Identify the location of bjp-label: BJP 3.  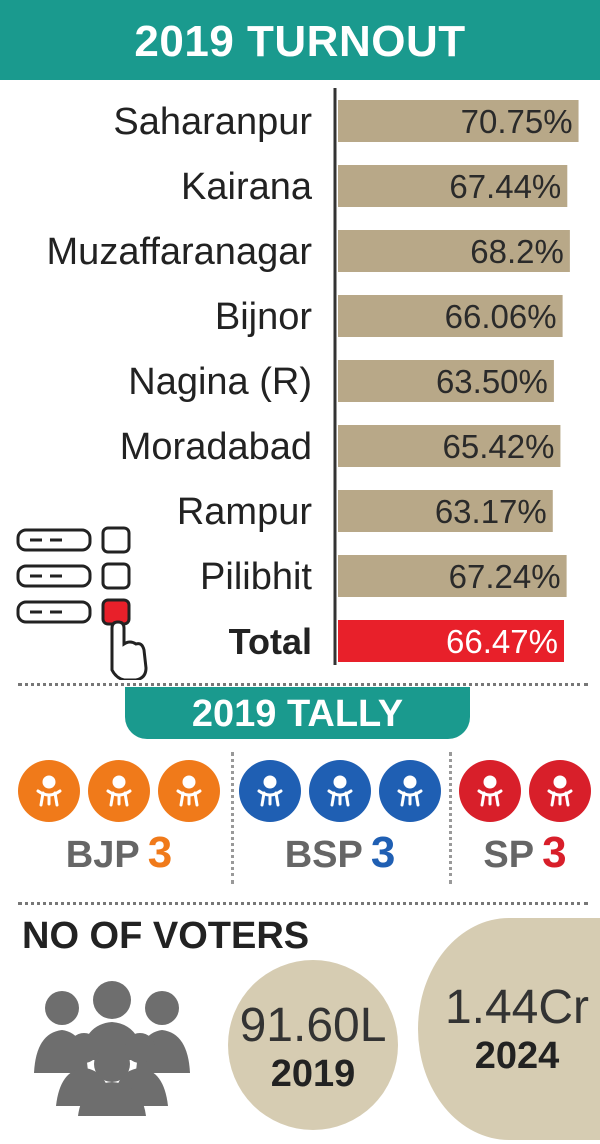
(119, 853).